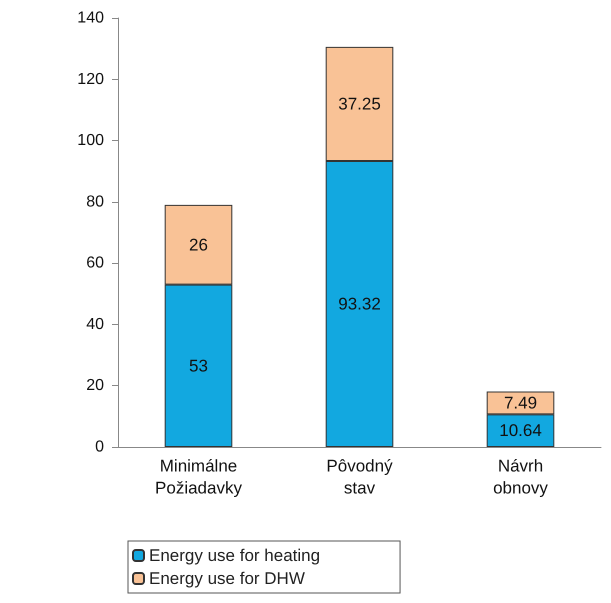 This screenshot has width=611, height=603. What do you see at coordinates (359, 104) in the screenshot?
I see `data-label: 37.25` at bounding box center [359, 104].